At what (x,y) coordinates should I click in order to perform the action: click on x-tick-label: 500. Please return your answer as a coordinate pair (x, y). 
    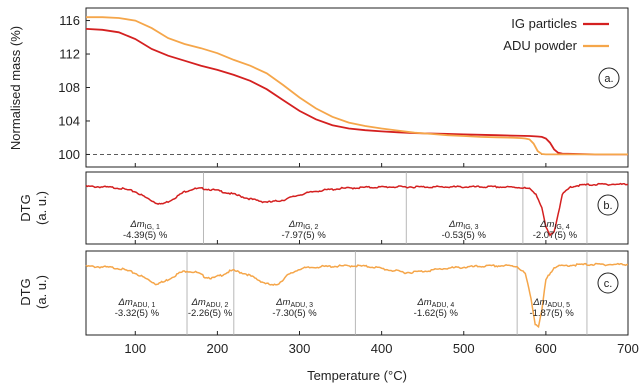
    Looking at the image, I should click on (464, 348).